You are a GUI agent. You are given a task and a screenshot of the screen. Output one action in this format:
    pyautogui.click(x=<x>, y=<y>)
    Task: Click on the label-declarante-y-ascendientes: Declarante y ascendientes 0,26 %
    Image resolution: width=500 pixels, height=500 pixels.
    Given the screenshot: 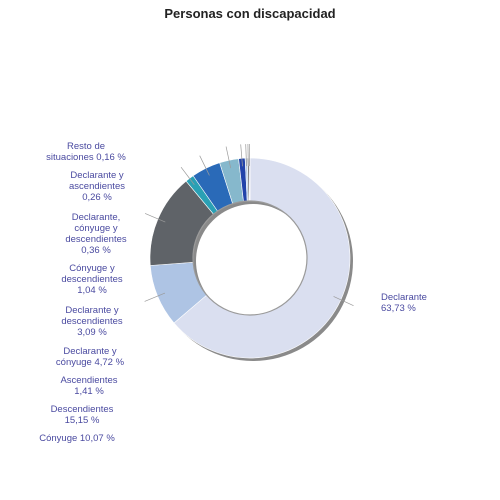 What is the action you would take?
    pyautogui.click(x=97, y=186)
    